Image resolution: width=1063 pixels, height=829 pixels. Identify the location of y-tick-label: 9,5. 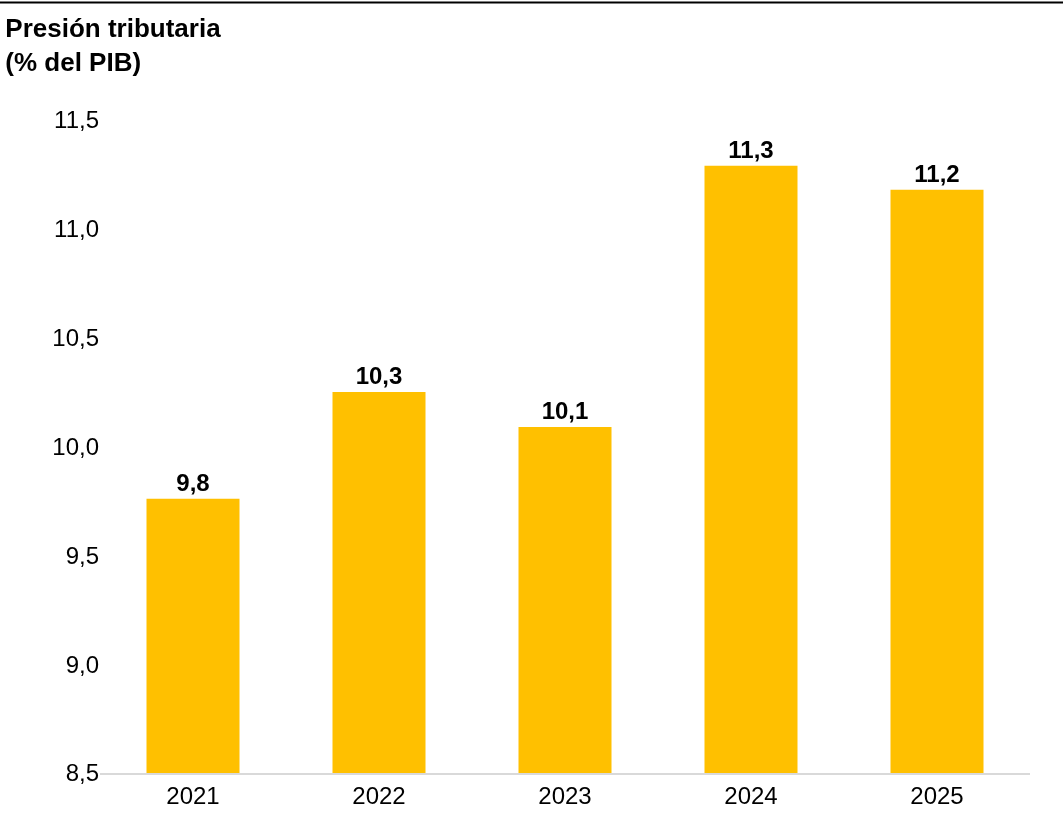
(82, 555).